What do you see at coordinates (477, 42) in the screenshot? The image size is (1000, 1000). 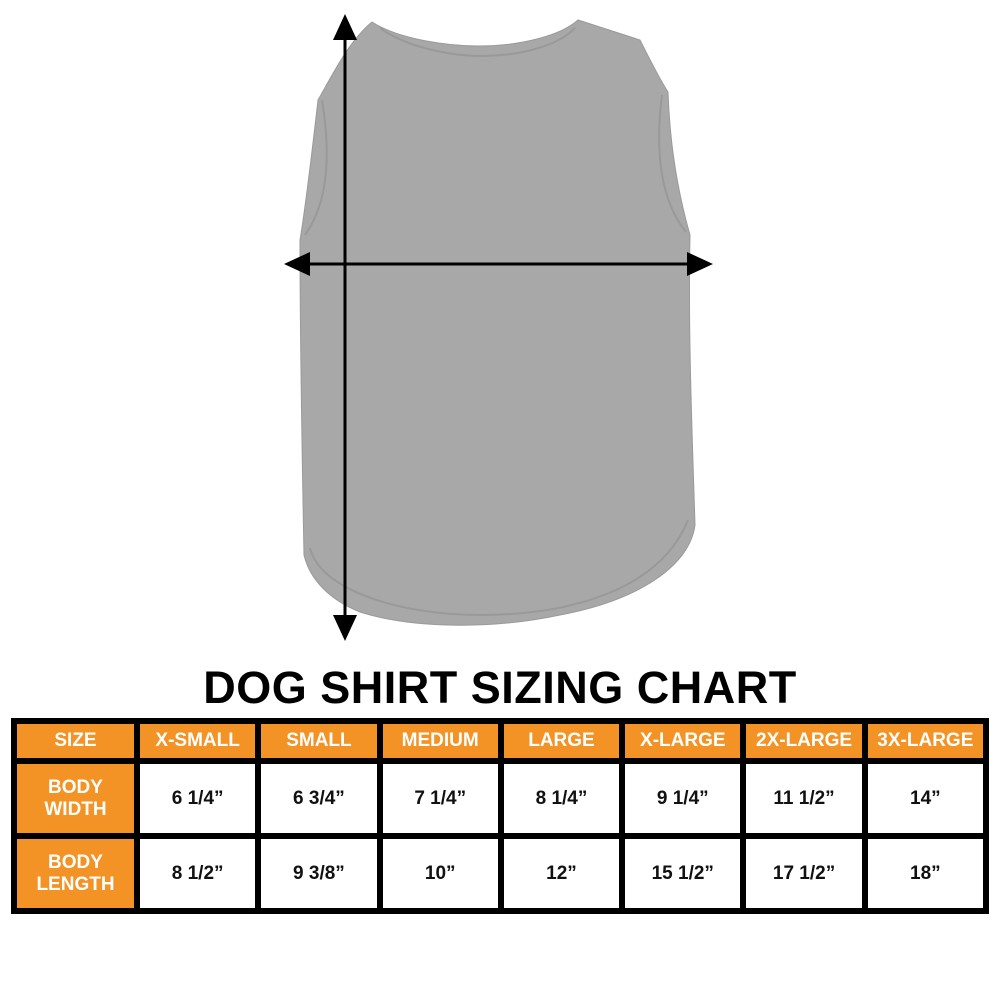 I see `neckline-seam` at bounding box center [477, 42].